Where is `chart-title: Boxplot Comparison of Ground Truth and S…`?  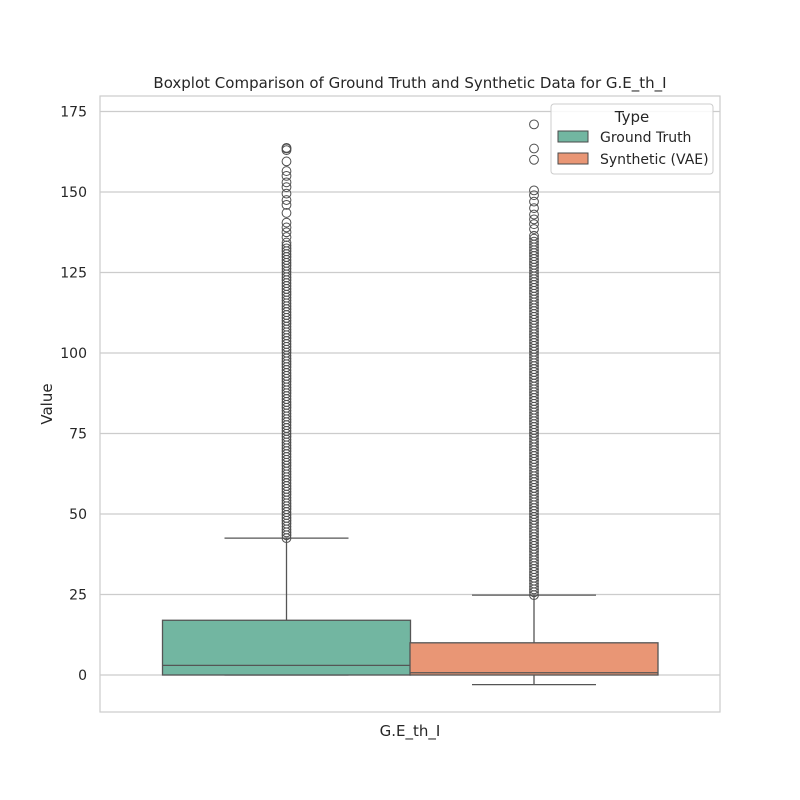
chart-title: Boxplot Comparison of Ground Truth and S… is located at coordinates (409, 83).